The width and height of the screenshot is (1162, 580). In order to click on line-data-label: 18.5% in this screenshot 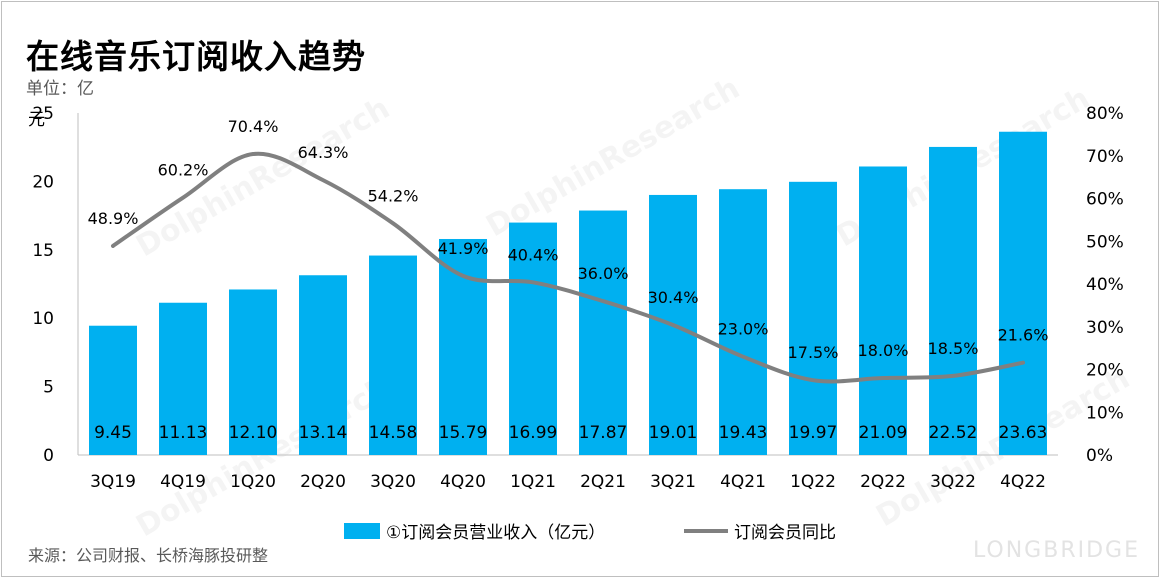, I will do `click(953, 348)`.